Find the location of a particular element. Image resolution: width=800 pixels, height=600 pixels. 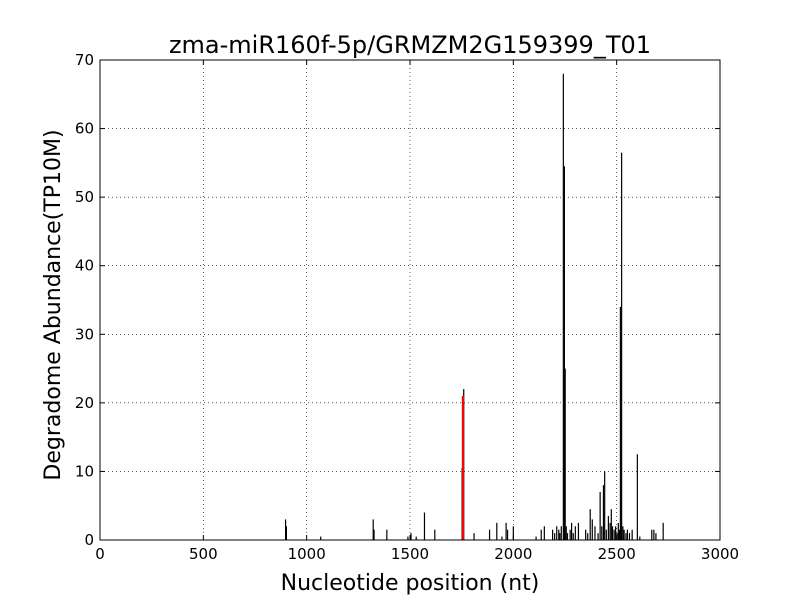

y-tick-label: 50 is located at coordinates (84, 197).